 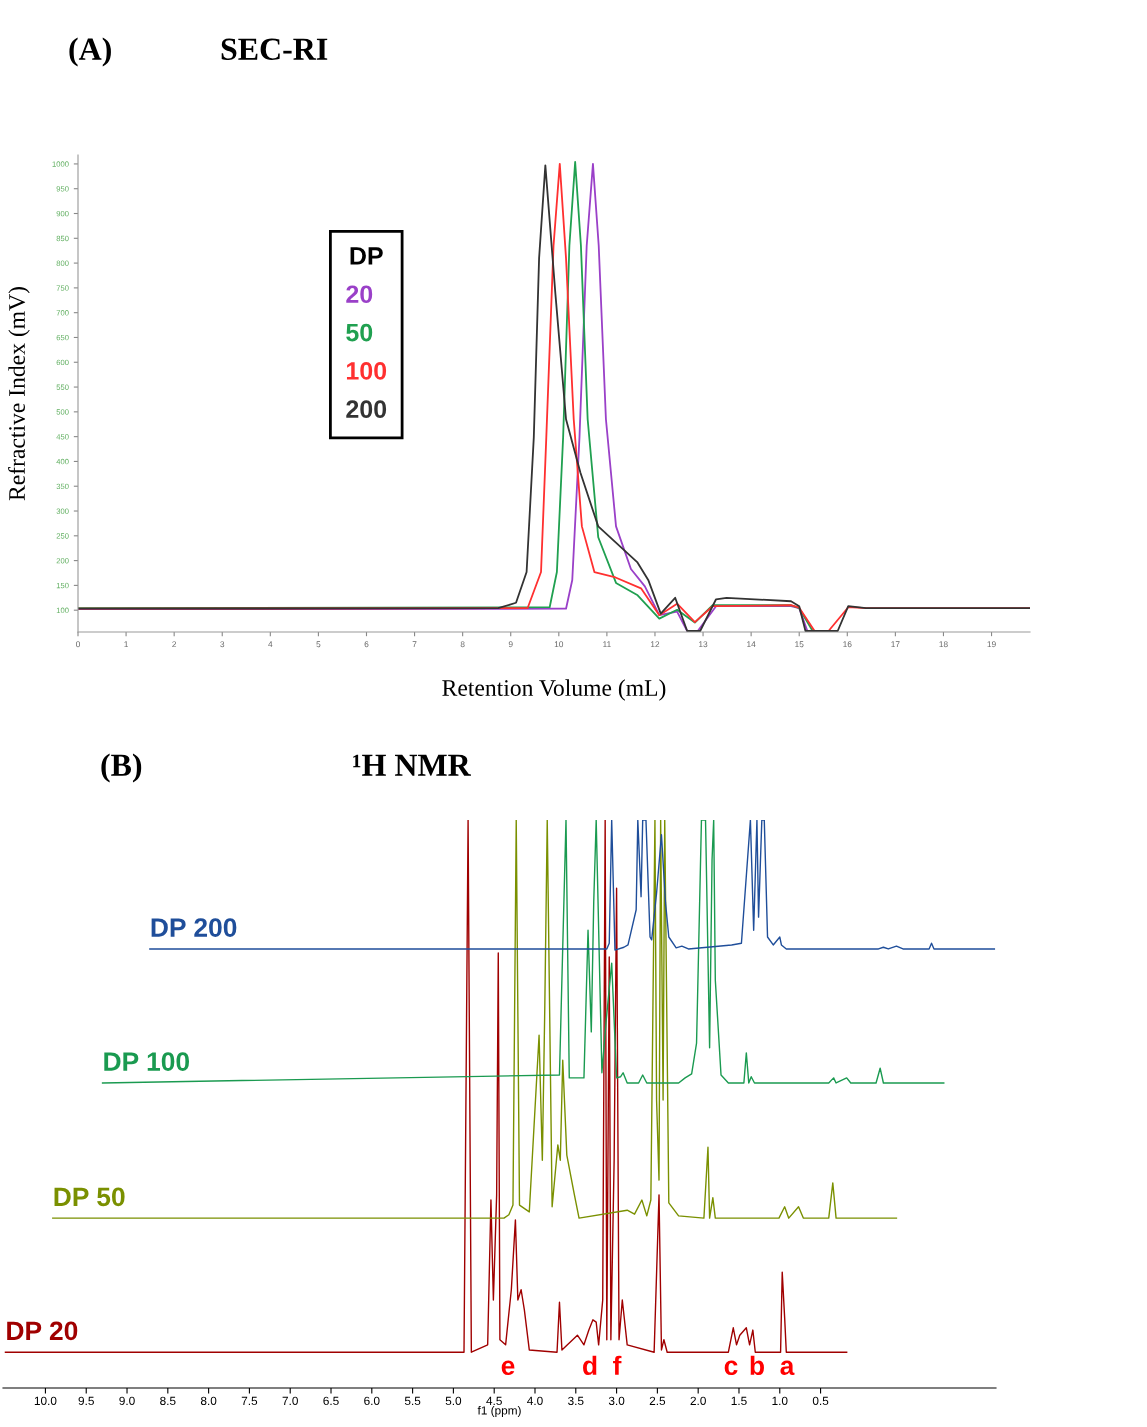 I want to click on annotation: d, so click(x=590, y=1365).